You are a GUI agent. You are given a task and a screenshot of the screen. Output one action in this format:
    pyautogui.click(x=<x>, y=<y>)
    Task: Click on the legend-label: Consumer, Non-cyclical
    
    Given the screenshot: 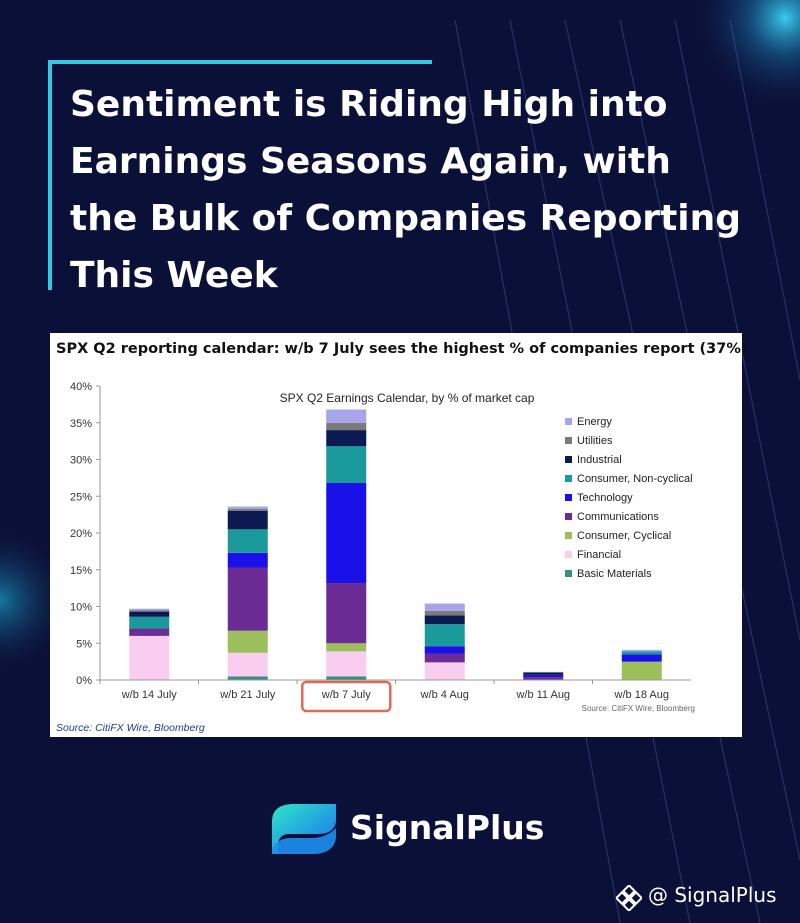 What is the action you would take?
    pyautogui.click(x=635, y=479)
    